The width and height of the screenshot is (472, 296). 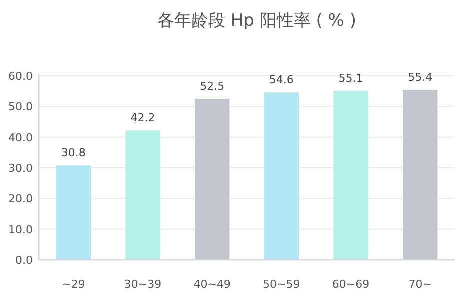 I want to click on chart-title: 各年龄段 Hp 阳性率 ( % ), so click(x=257, y=21).